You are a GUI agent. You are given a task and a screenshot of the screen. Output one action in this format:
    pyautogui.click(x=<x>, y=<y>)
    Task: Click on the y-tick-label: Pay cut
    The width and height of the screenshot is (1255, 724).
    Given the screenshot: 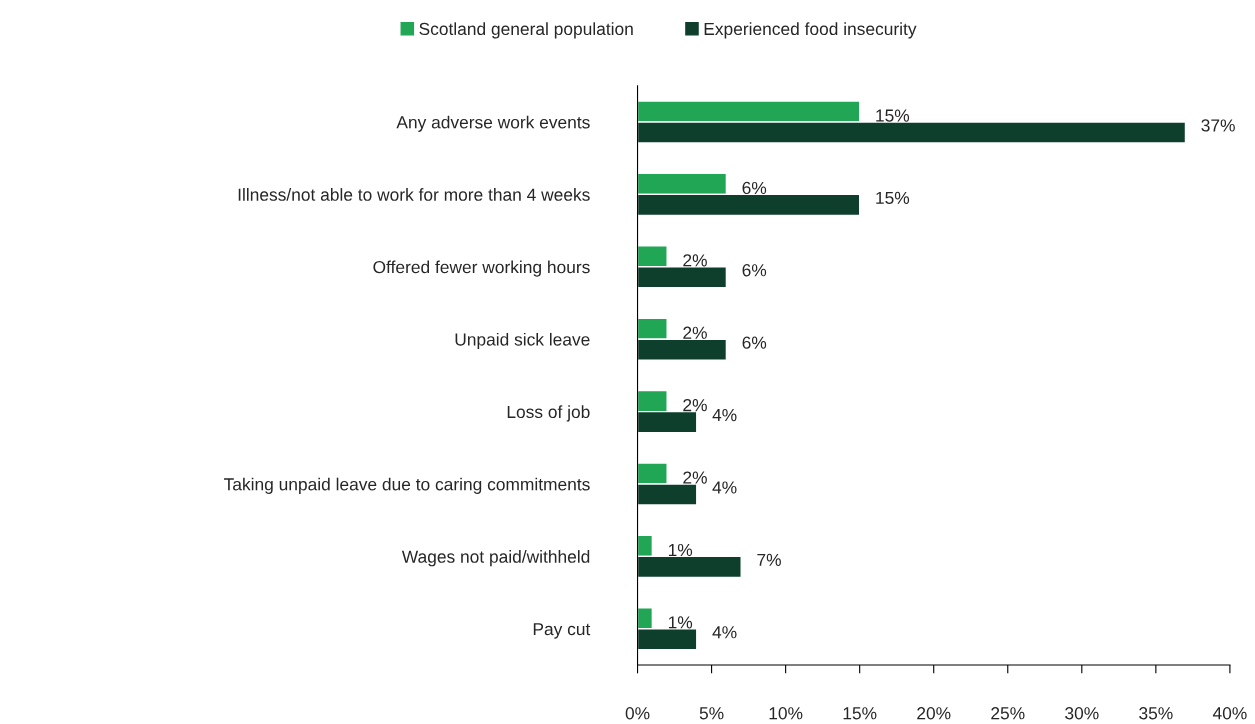 What is the action you would take?
    pyautogui.click(x=562, y=631)
    